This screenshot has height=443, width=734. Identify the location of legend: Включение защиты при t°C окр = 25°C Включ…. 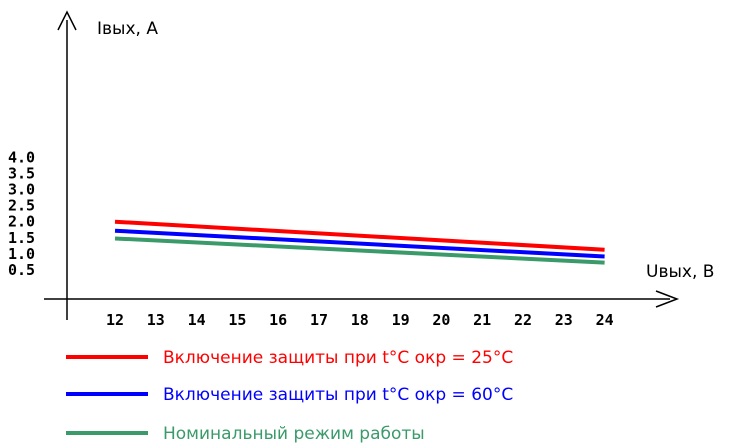
(289, 395).